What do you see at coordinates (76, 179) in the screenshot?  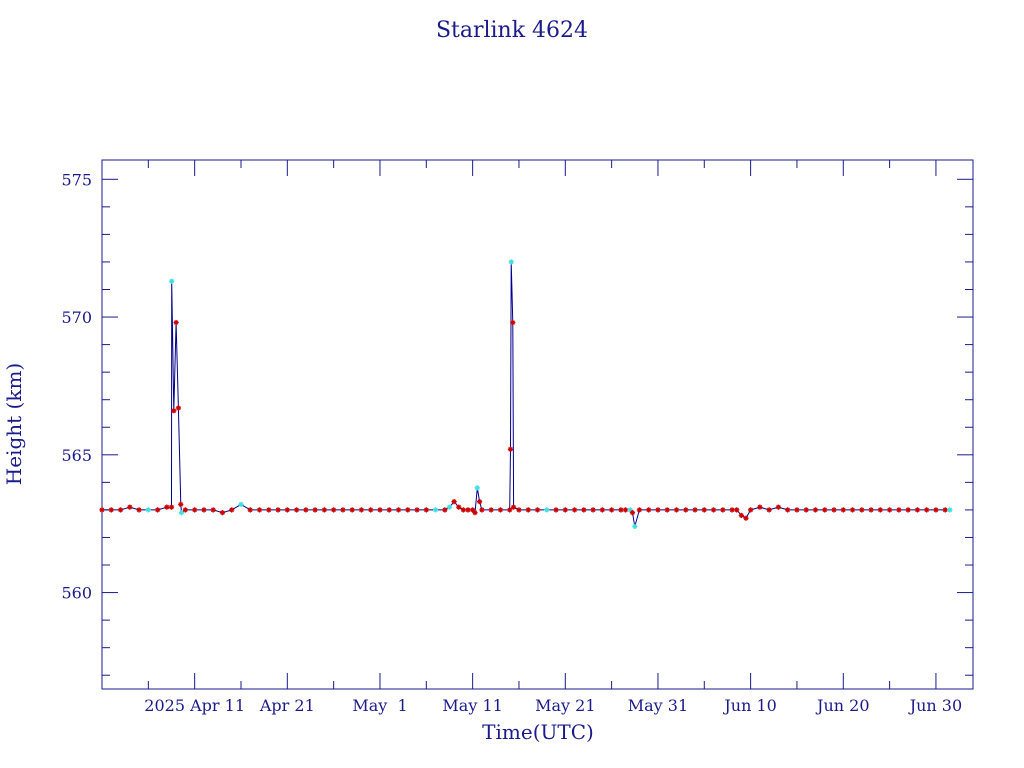 I see `y-tick-label: 575` at bounding box center [76, 179].